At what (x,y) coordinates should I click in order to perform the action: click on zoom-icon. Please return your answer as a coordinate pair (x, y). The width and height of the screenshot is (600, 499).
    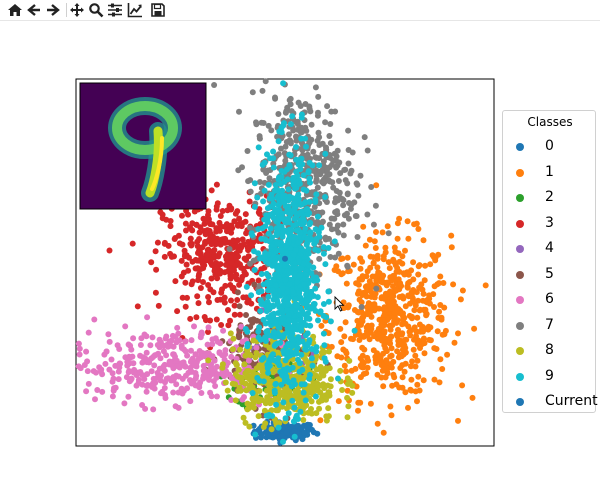
    Looking at the image, I should click on (96, 10).